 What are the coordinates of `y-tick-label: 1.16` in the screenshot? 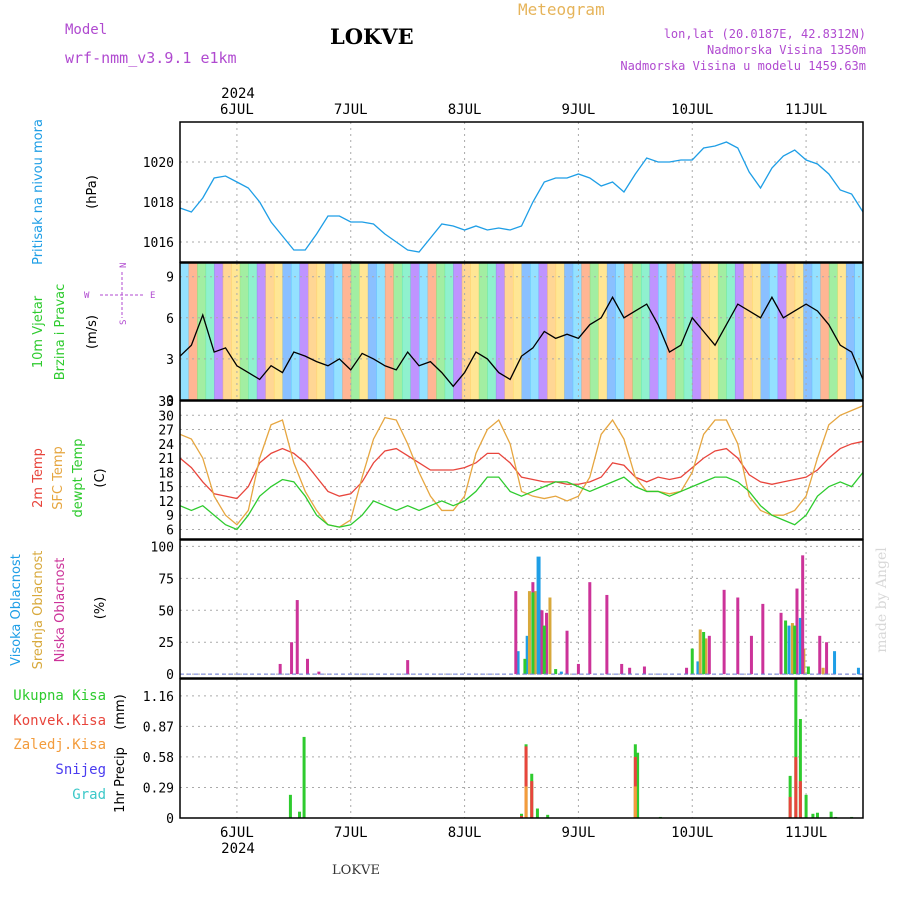 It's located at (158, 697).